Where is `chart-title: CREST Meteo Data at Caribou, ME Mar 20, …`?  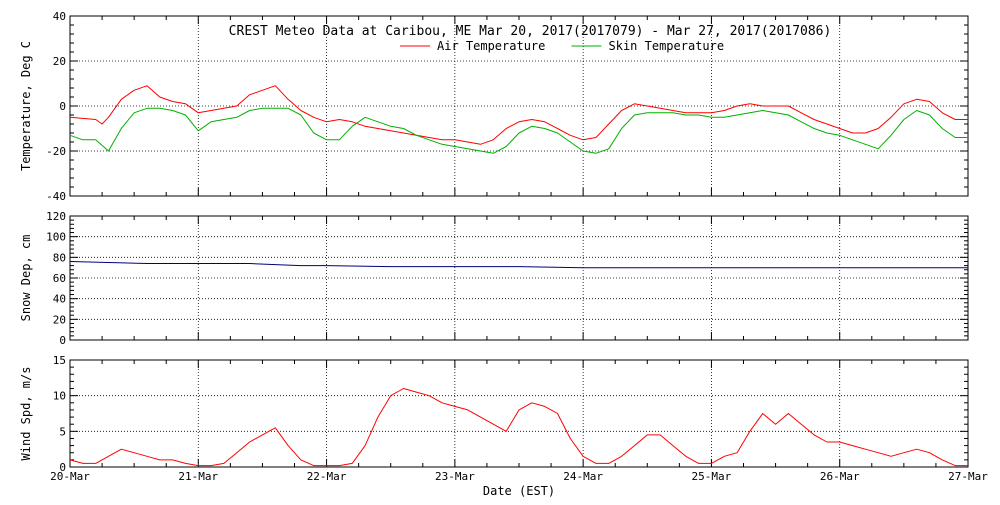
chart-title: CREST Meteo Data at Caribou, ME Mar 20, … is located at coordinates (530, 31).